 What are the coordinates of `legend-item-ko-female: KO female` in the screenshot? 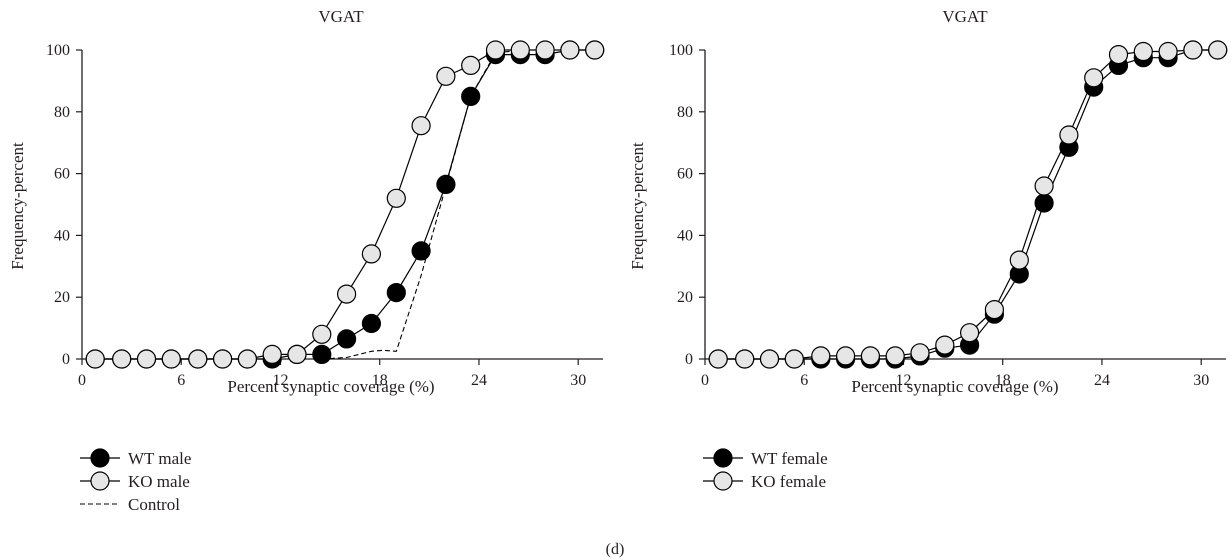 It's located at (764, 481).